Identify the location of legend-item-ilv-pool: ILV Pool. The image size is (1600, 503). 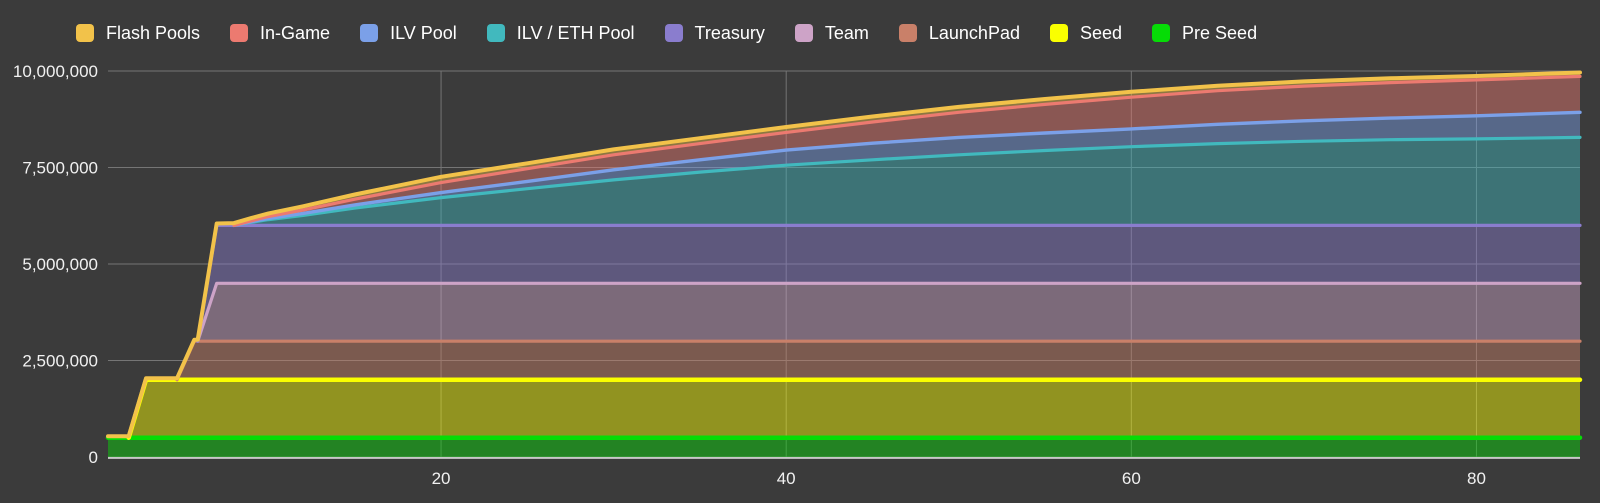
(408, 33).